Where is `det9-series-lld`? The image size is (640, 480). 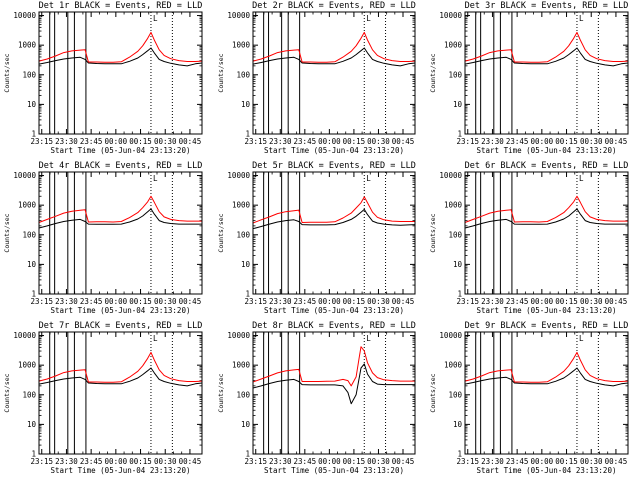
det9-series-lld is located at coordinates (546, 367).